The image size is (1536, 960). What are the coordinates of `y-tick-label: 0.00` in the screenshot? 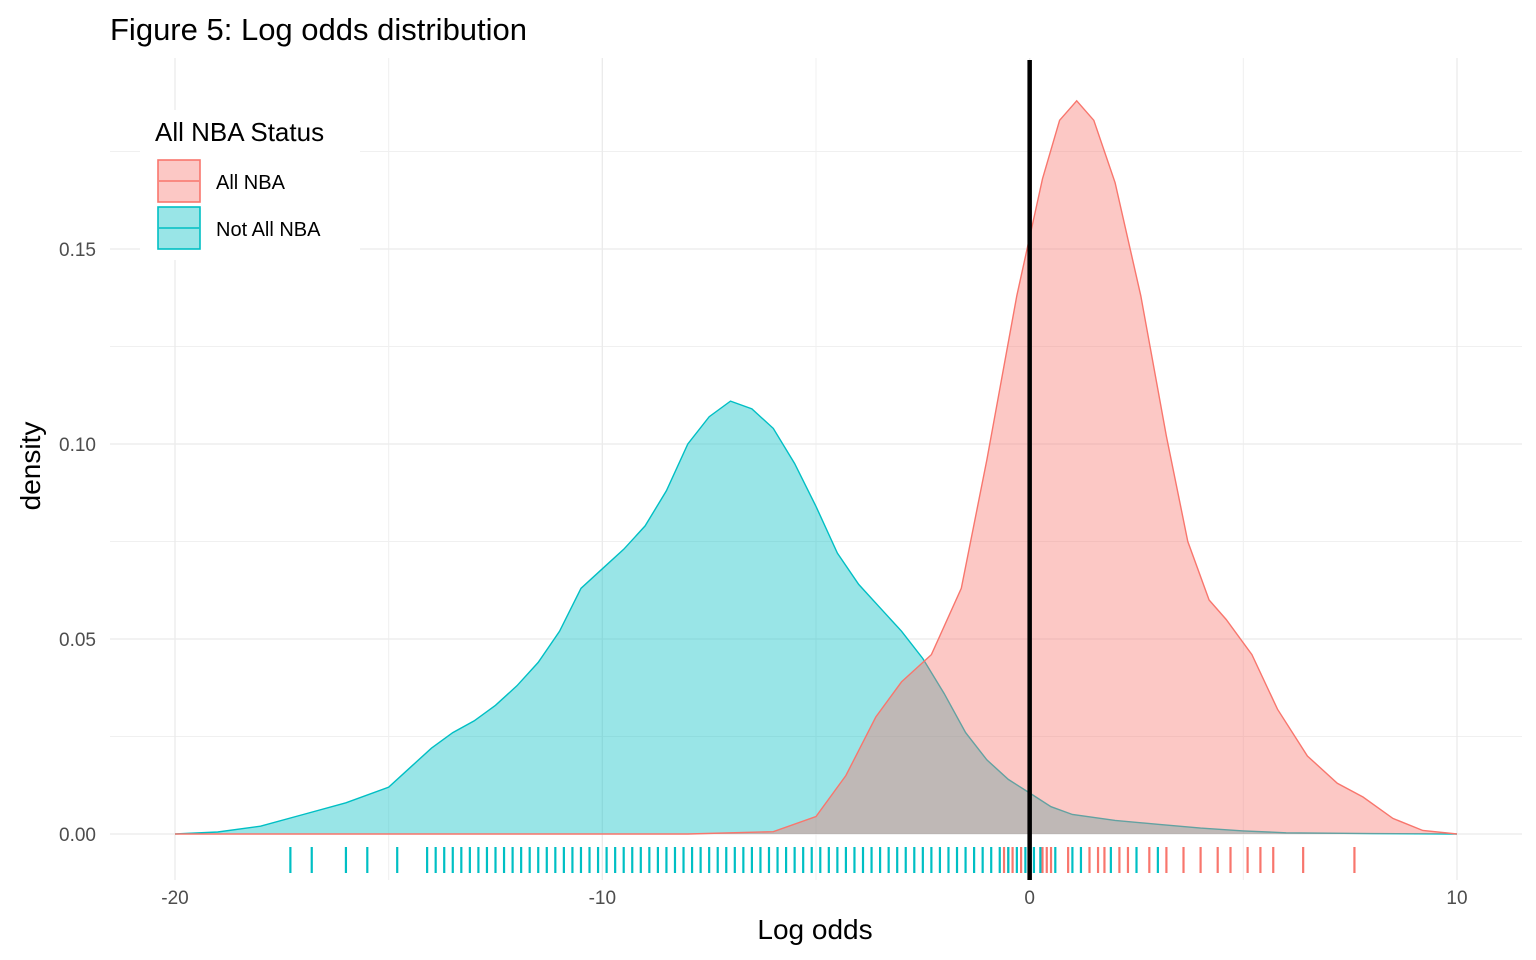 It's located at (77, 835).